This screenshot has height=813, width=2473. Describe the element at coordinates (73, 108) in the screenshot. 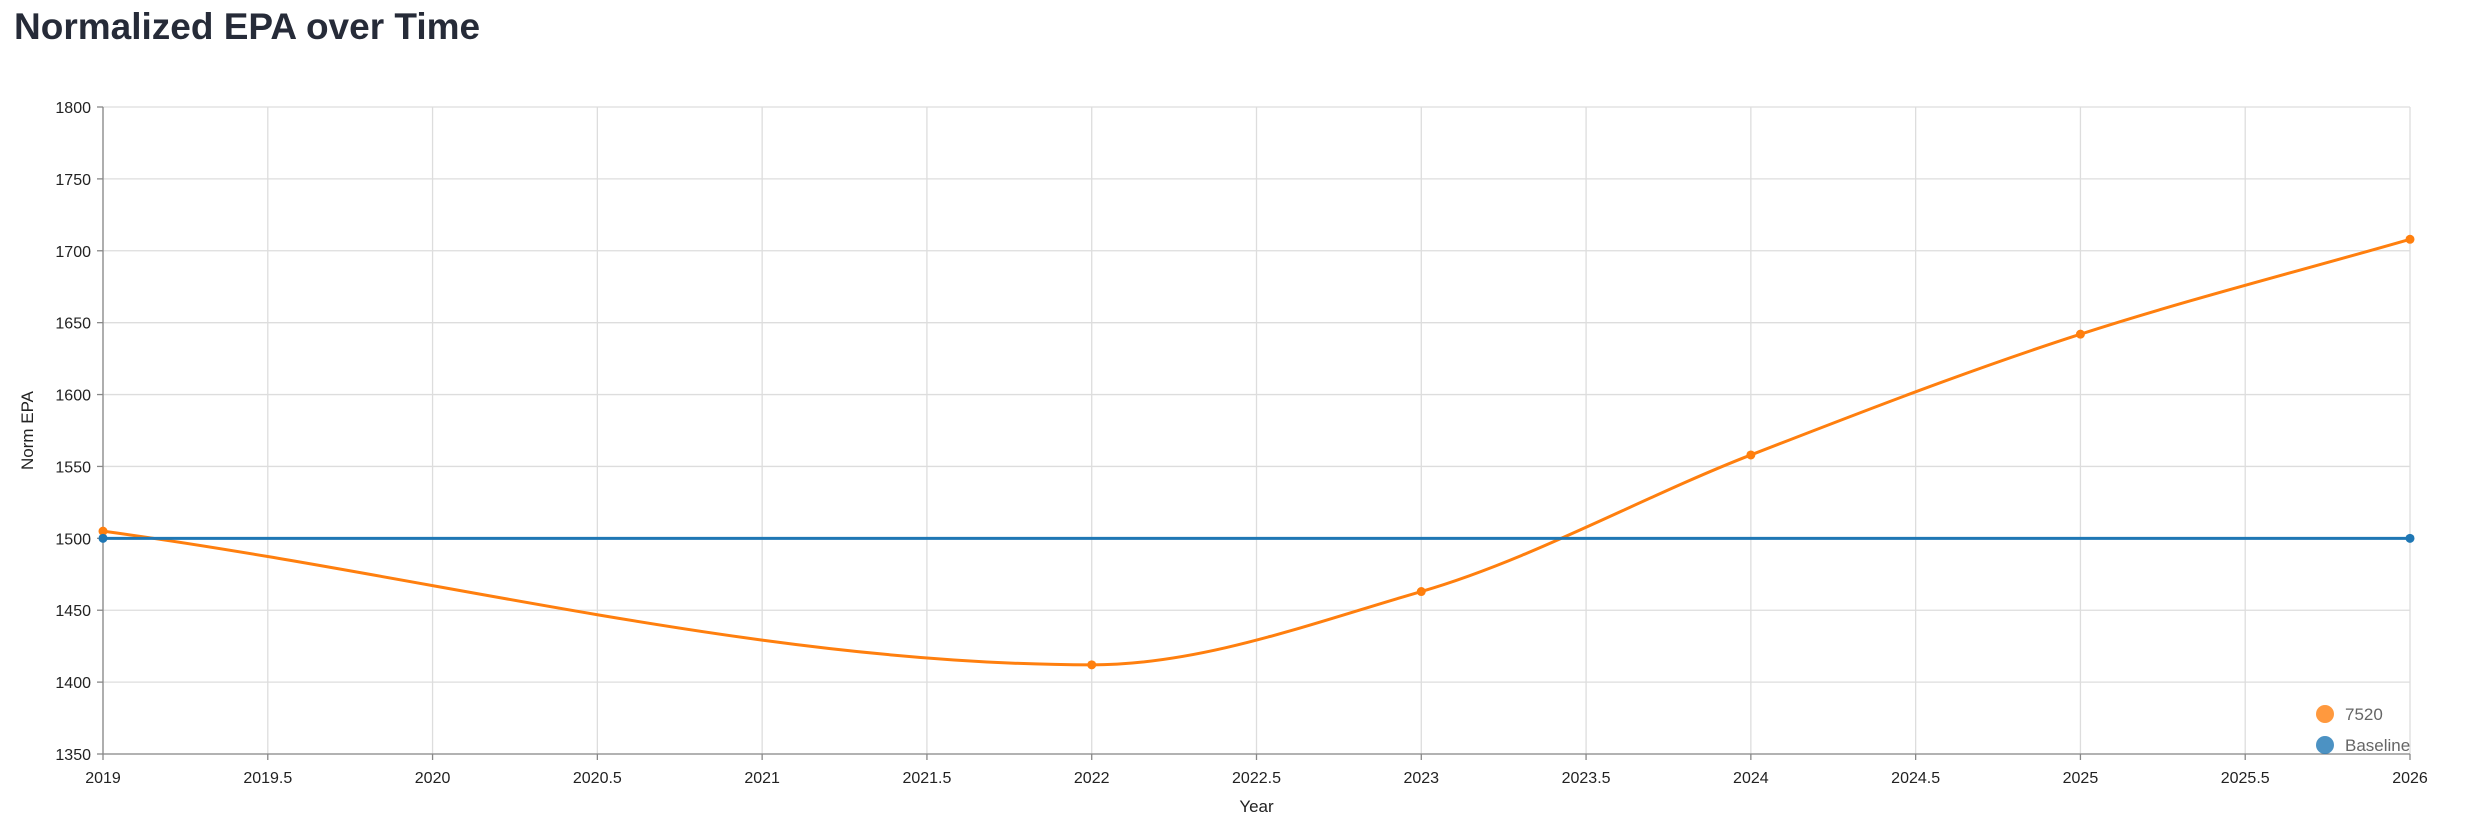

I see `y-tick-label: 1800` at that location.